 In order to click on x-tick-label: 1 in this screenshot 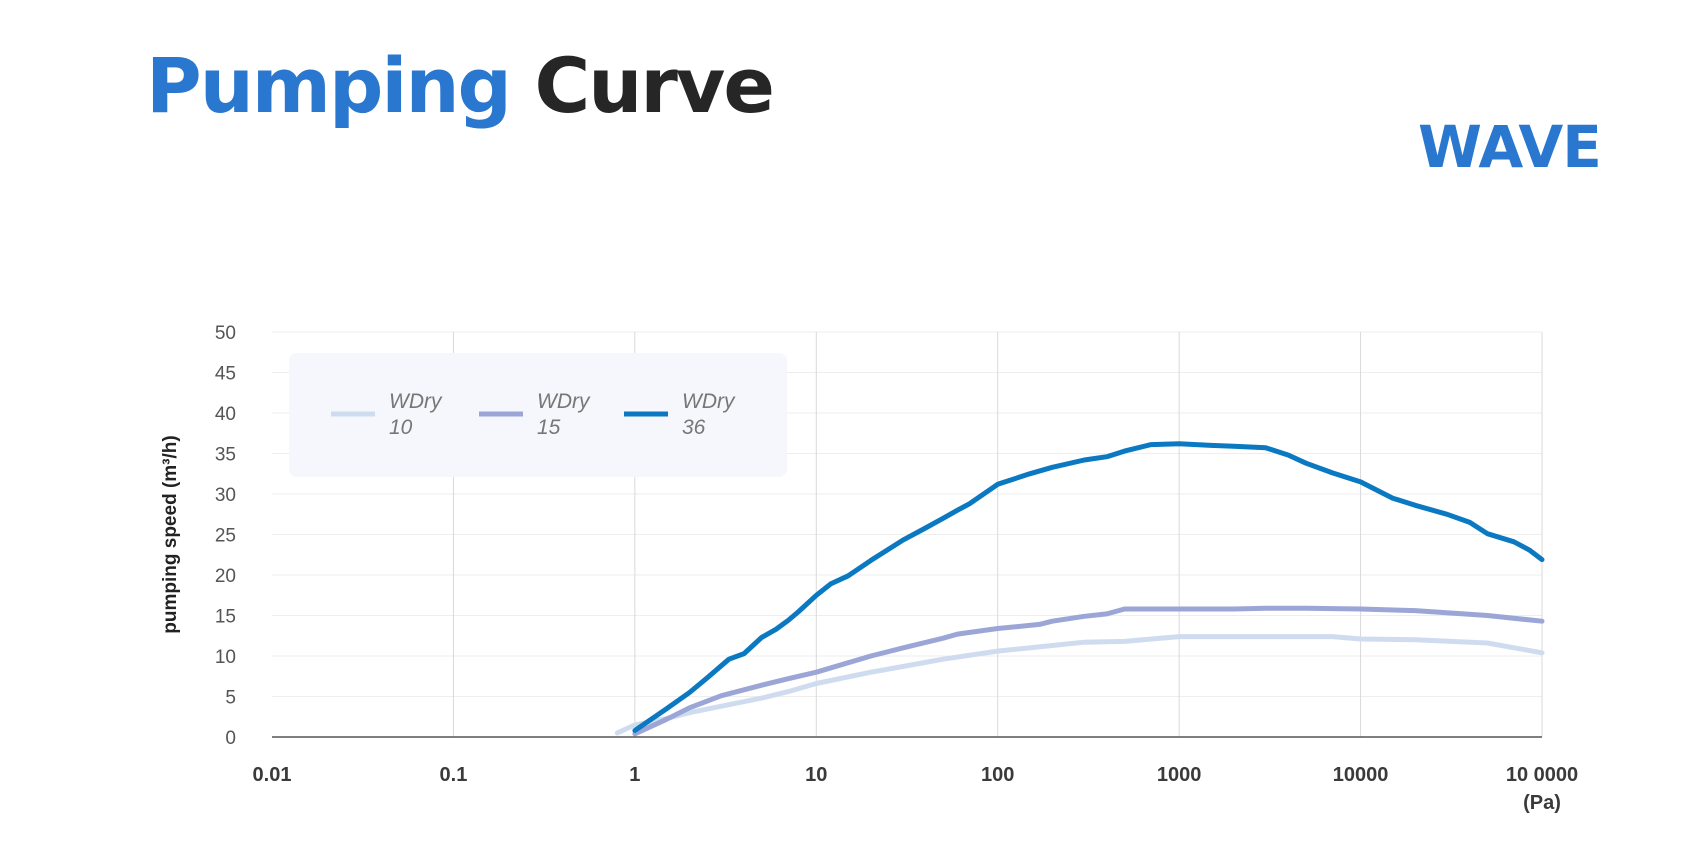, I will do `click(634, 775)`.